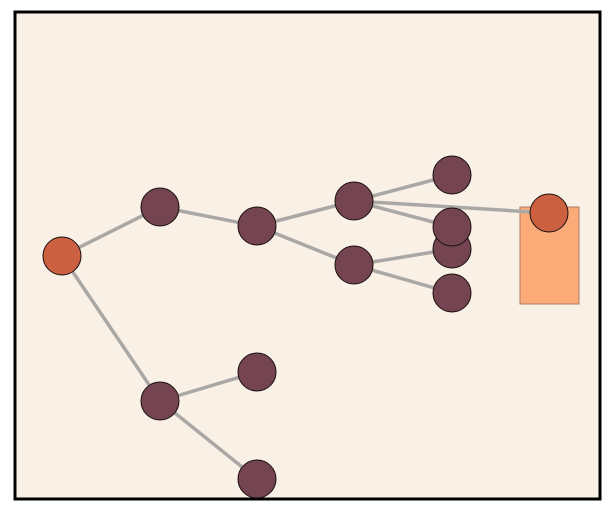  I want to click on node-i, so click(160, 401).